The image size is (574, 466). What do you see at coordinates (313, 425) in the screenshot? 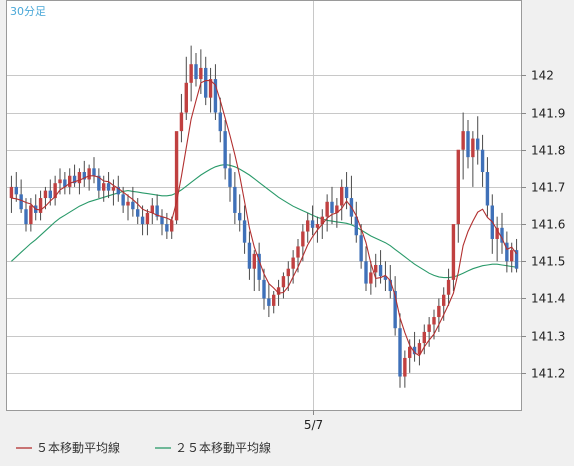
I see `x-tick-label: 5/7` at bounding box center [313, 425].